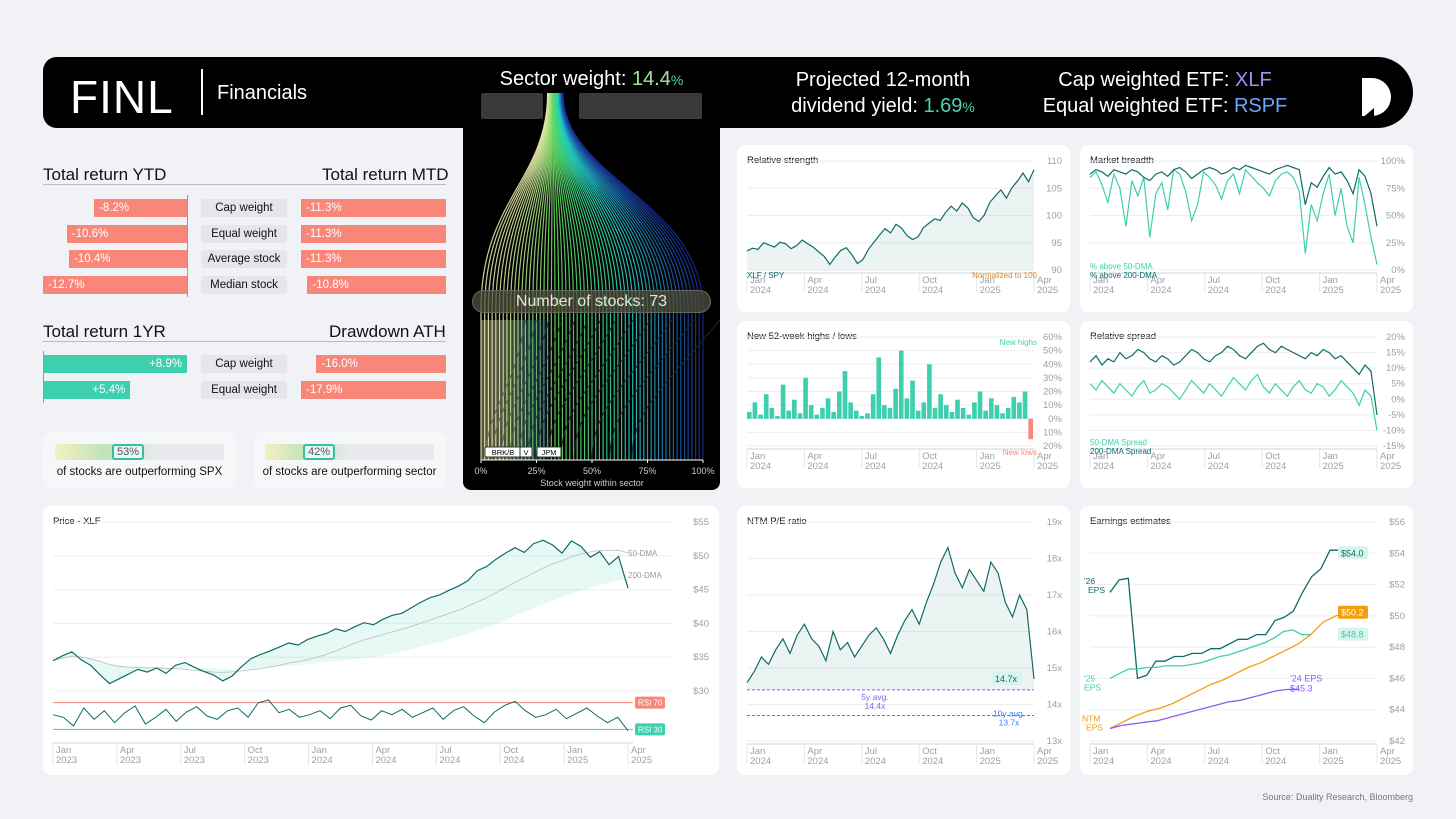 This screenshot has height=819, width=1456. What do you see at coordinates (874, 697) in the screenshot?
I see `pe-5y-label: 5y avg.` at bounding box center [874, 697].